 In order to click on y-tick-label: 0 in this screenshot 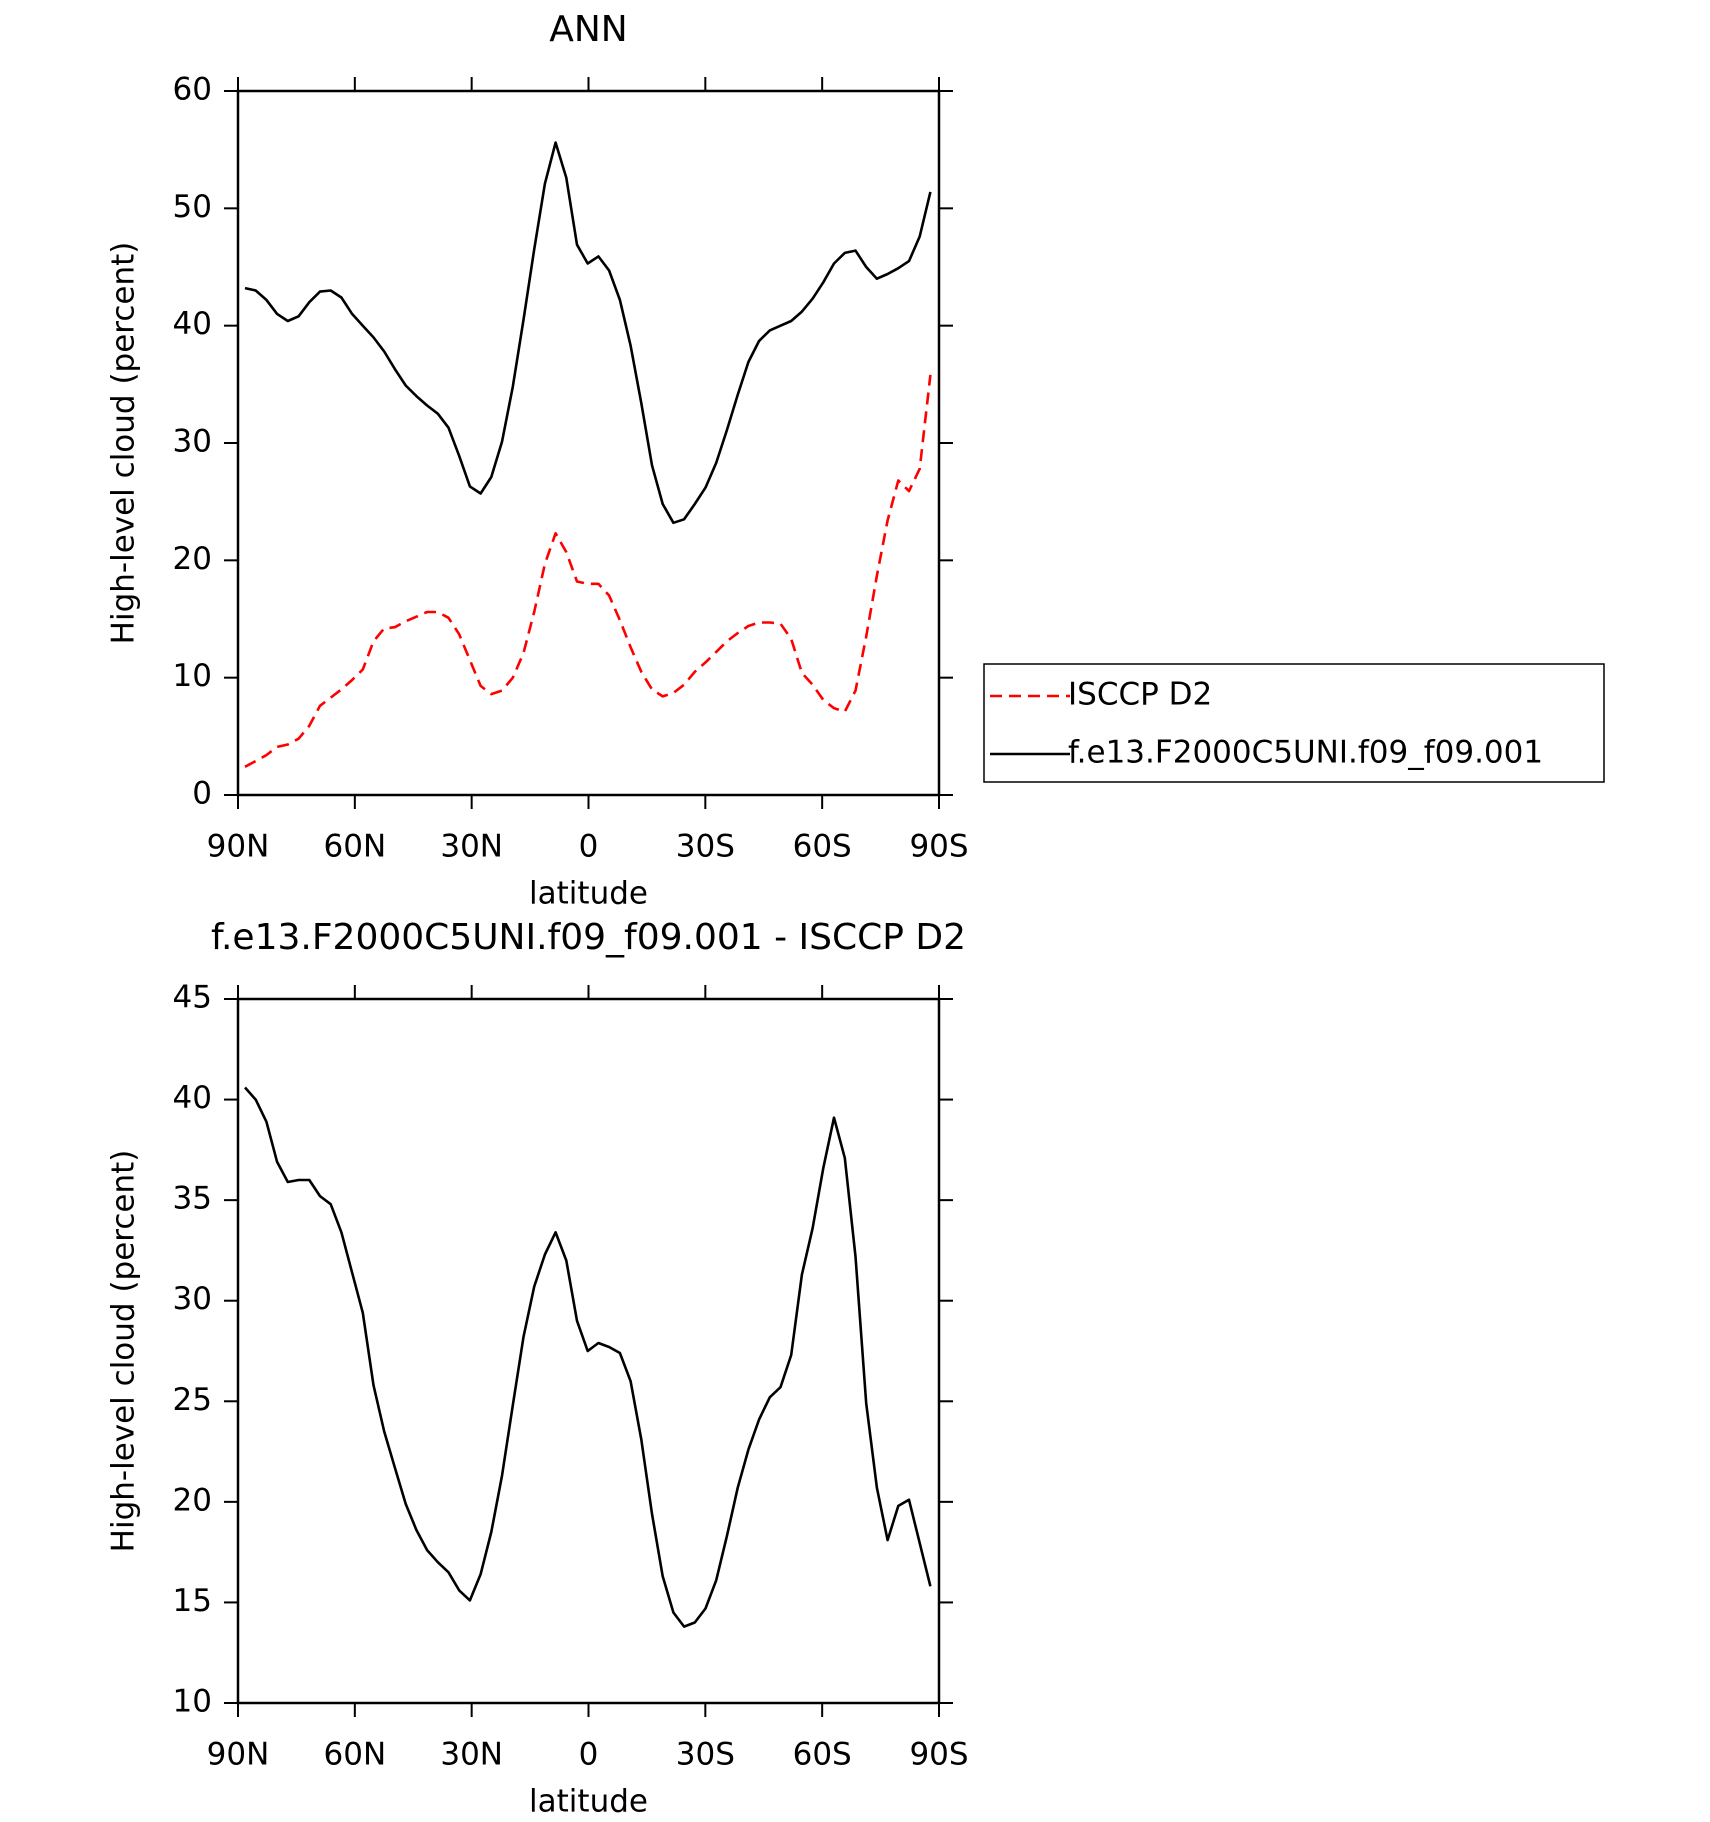, I will do `click(202, 794)`.